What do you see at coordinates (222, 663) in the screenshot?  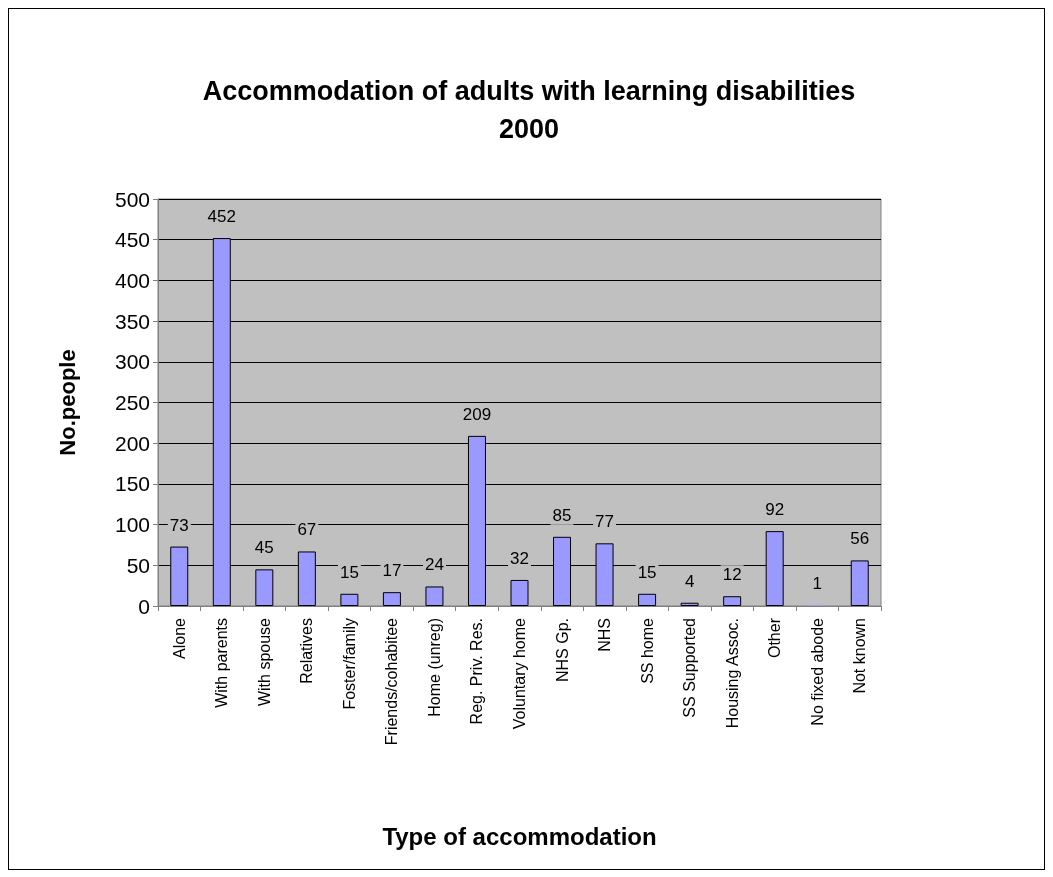 I see `x-tick-label: With parents` at bounding box center [222, 663].